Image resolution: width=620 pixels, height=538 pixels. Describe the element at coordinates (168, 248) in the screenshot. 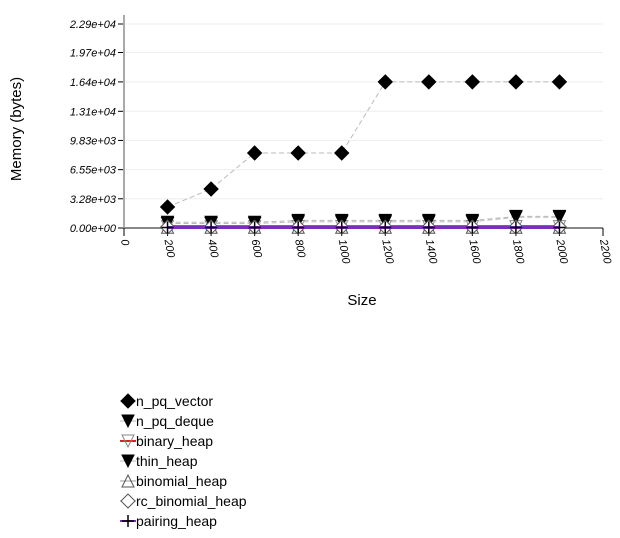

I see `x-tick-label: 200` at that location.